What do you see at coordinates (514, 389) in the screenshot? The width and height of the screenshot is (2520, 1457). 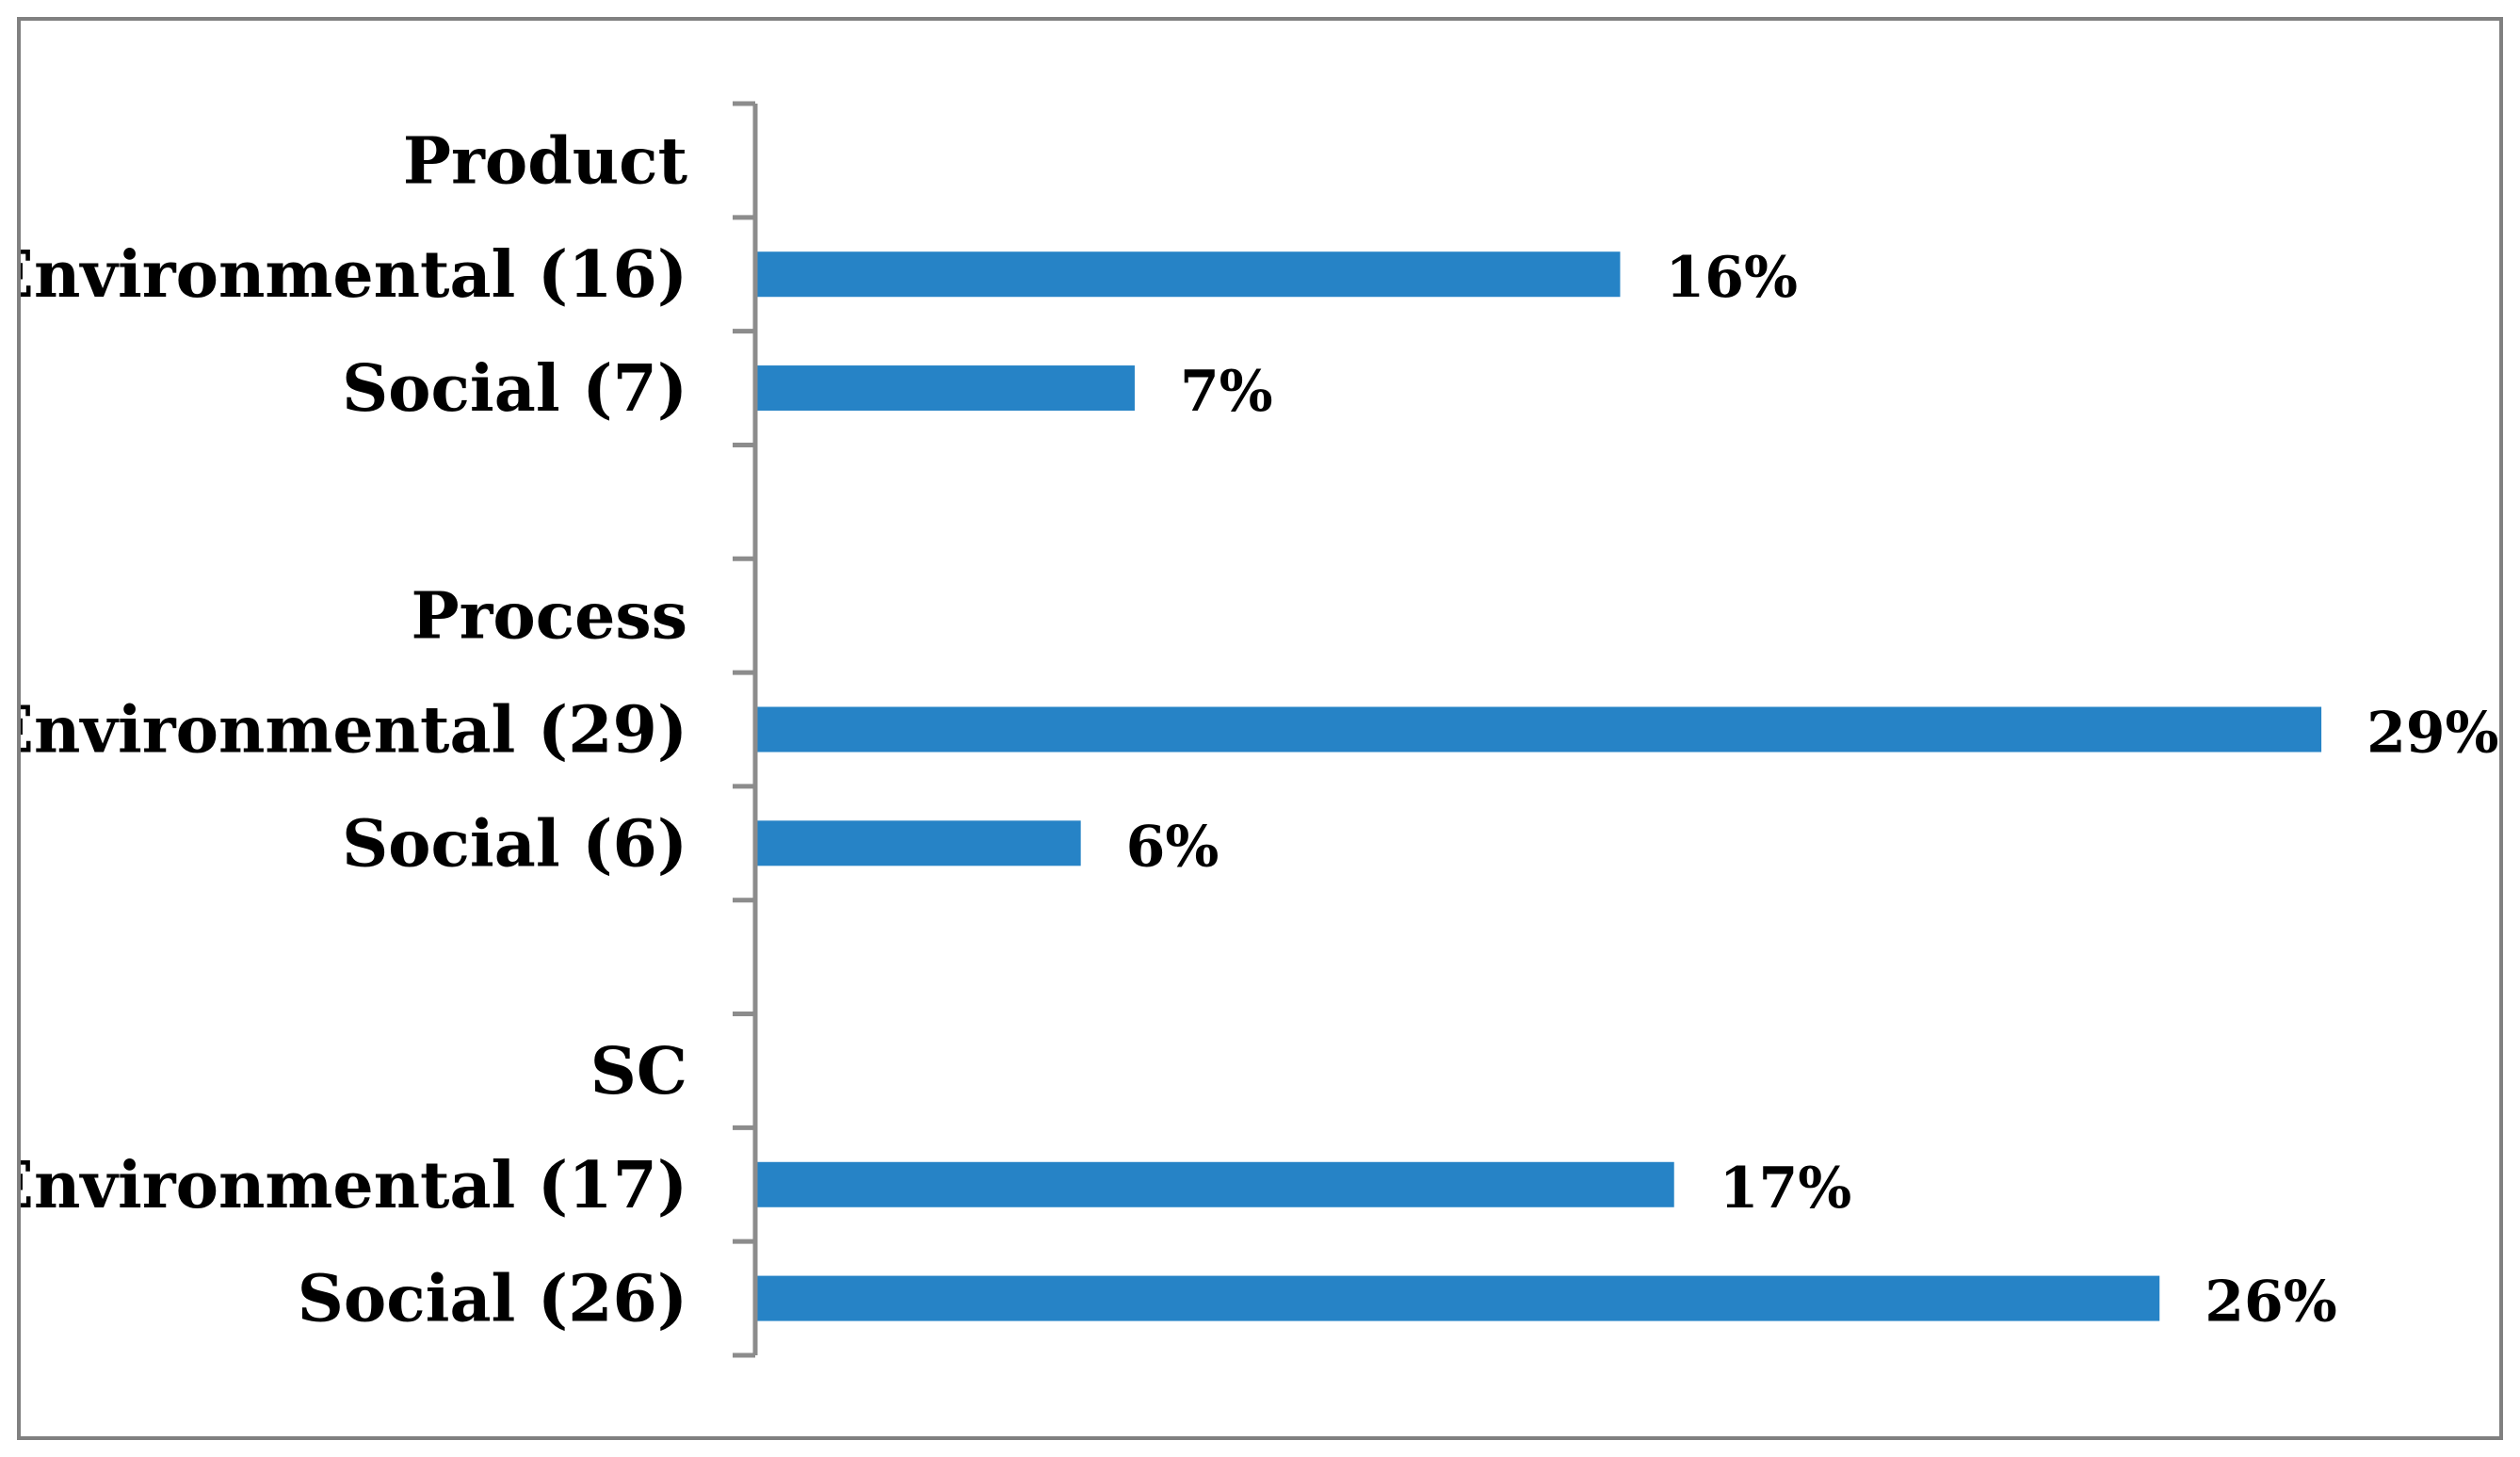 I see `category-label: Social (7)` at bounding box center [514, 389].